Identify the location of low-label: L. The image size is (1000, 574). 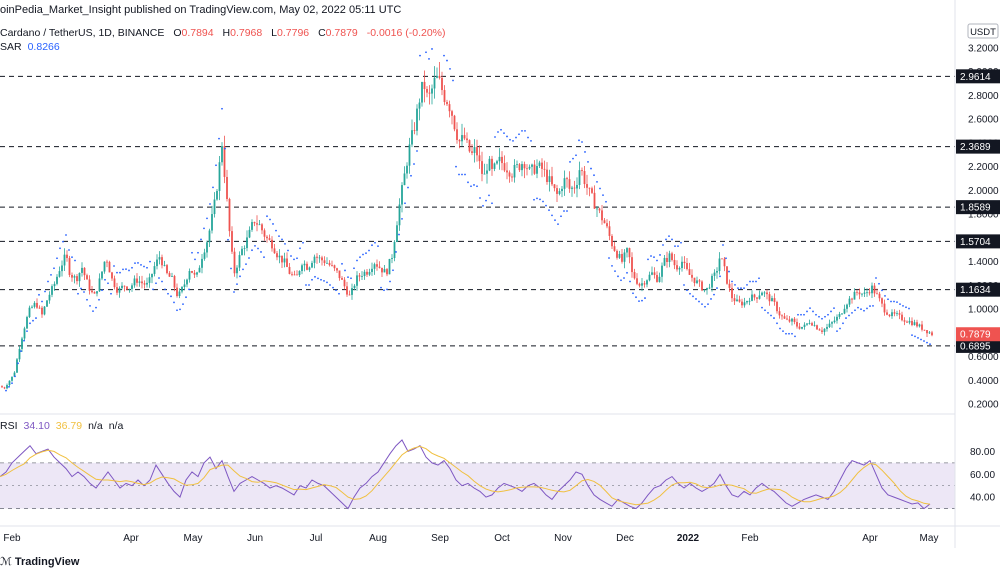
(274, 33).